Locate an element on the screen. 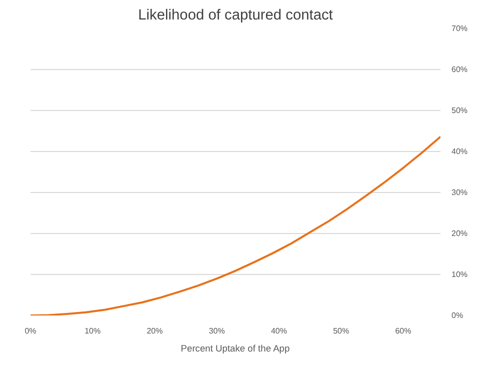 The height and width of the screenshot is (366, 480). x-axis-title: Percent Uptake of the App is located at coordinates (235, 349).